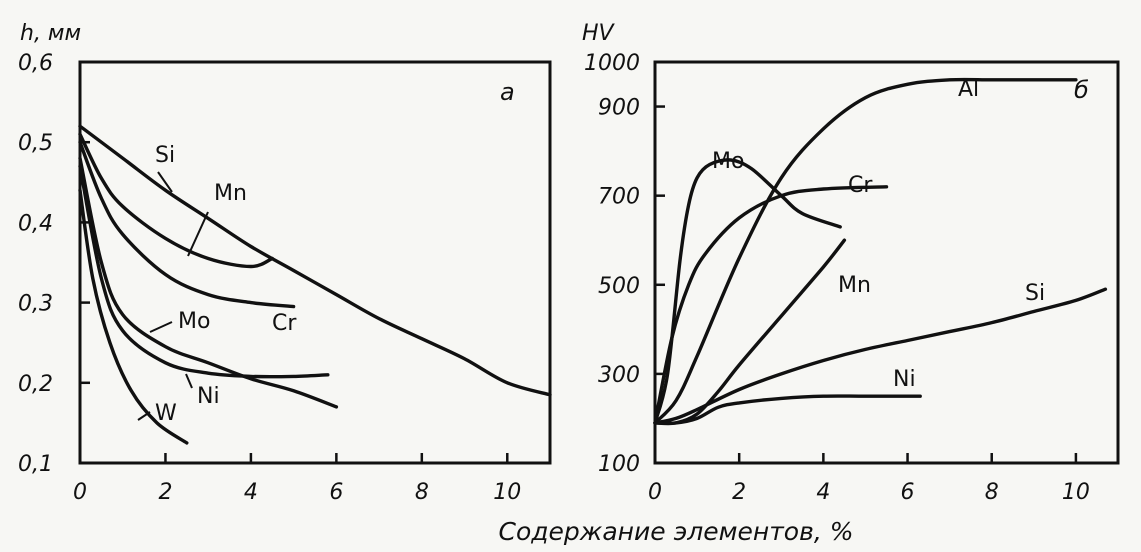  What do you see at coordinates (676, 531) in the screenshot?
I see `x-axis-title: Содержание элементов, %` at bounding box center [676, 531].